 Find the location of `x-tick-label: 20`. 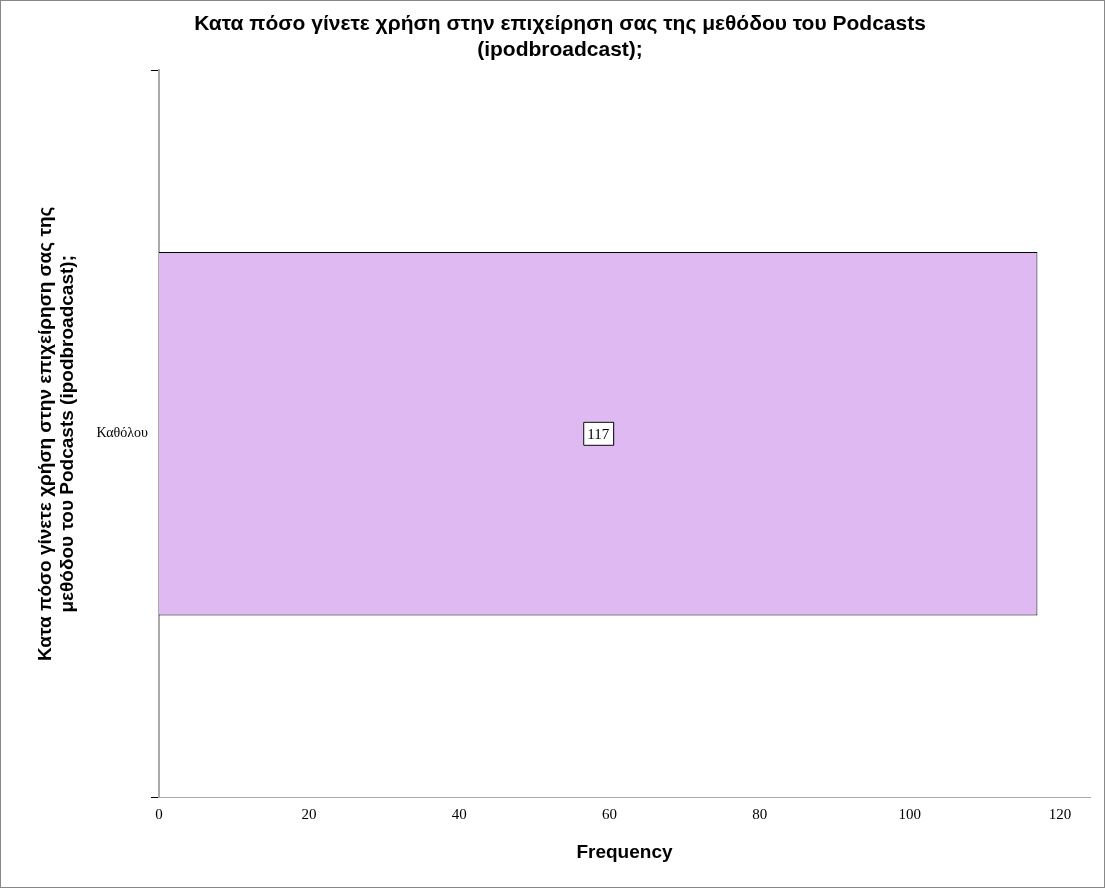

x-tick-label: 20 is located at coordinates (309, 814).